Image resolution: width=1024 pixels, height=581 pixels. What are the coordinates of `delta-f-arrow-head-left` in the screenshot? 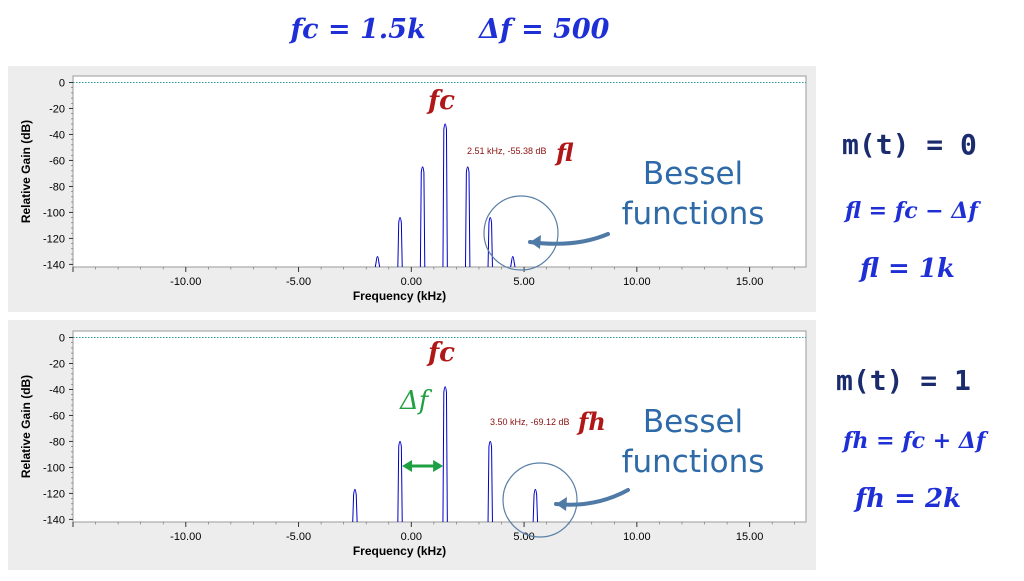 It's located at (407, 466).